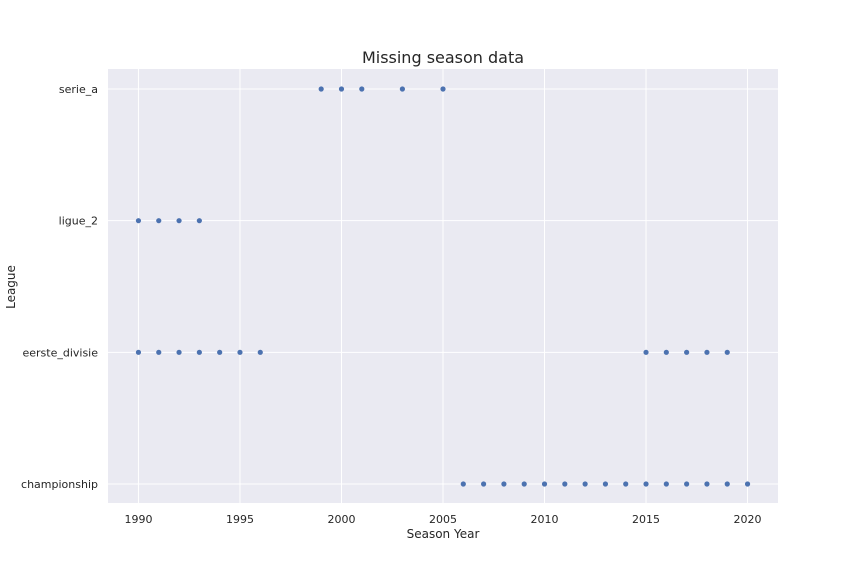 The height and width of the screenshot is (576, 864). What do you see at coordinates (443, 534) in the screenshot?
I see `x-axis-label: Season Year` at bounding box center [443, 534].